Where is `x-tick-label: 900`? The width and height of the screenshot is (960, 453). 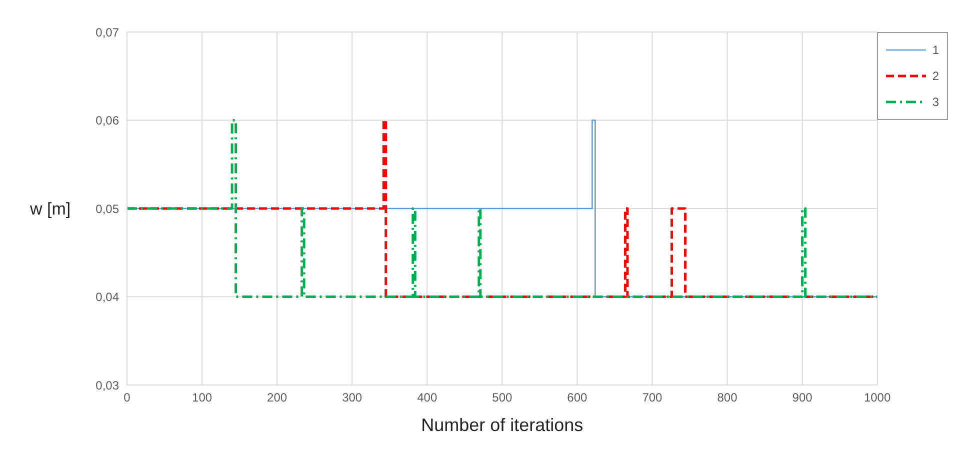 x-tick-label: 900 is located at coordinates (802, 397).